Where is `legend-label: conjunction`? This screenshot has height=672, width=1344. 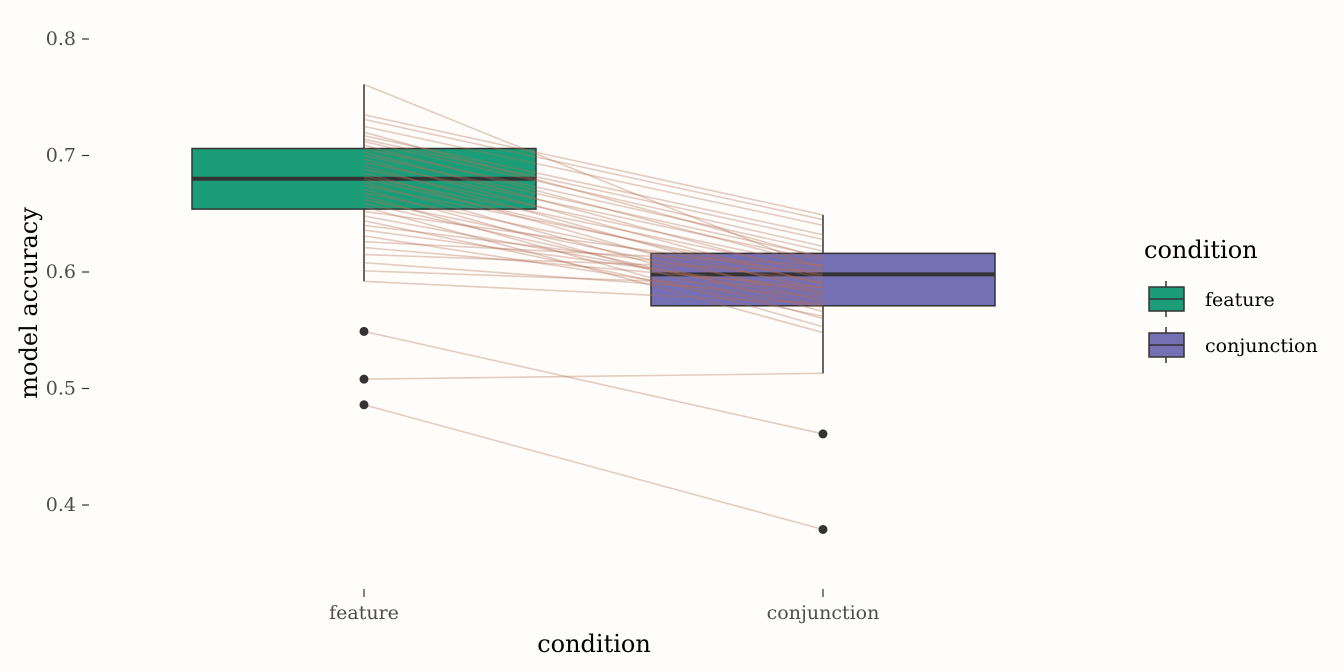 legend-label: conjunction is located at coordinates (1261, 346).